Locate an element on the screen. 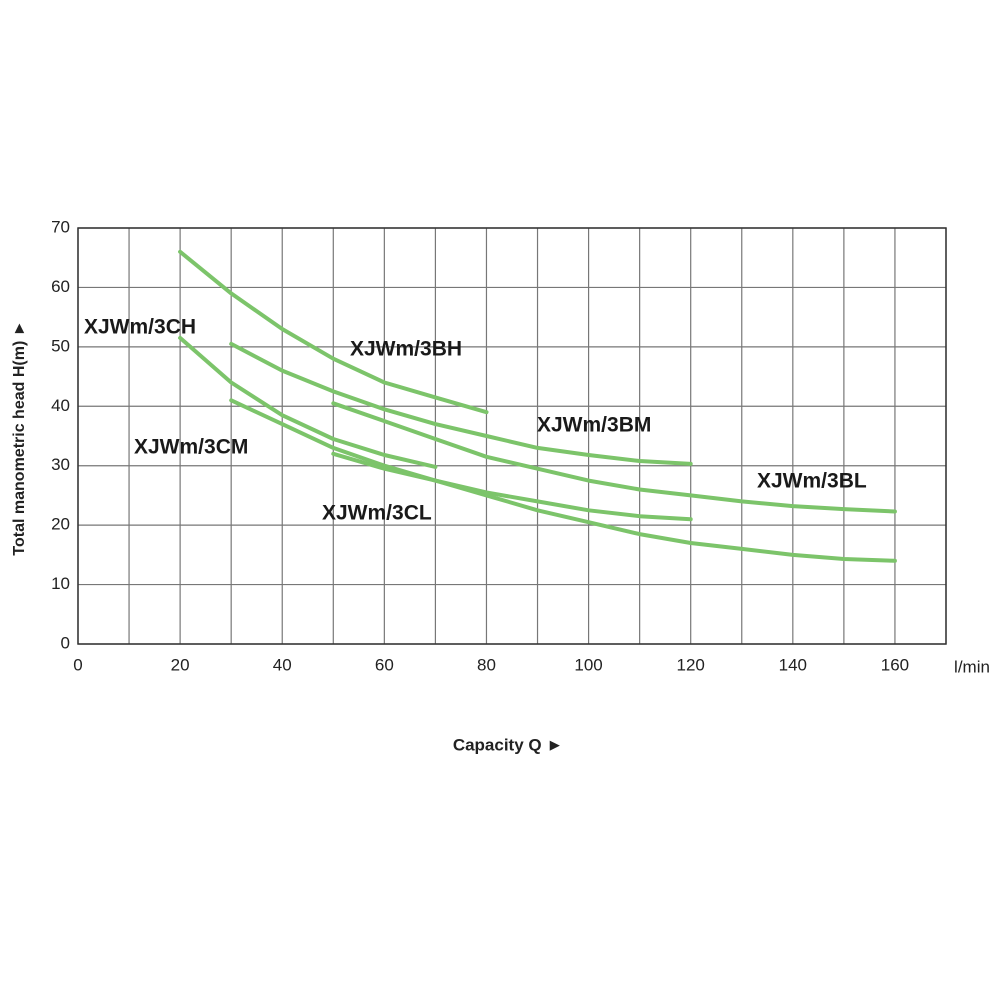 This screenshot has height=1000, width=1000. y-tick-label: 60 is located at coordinates (60, 286).